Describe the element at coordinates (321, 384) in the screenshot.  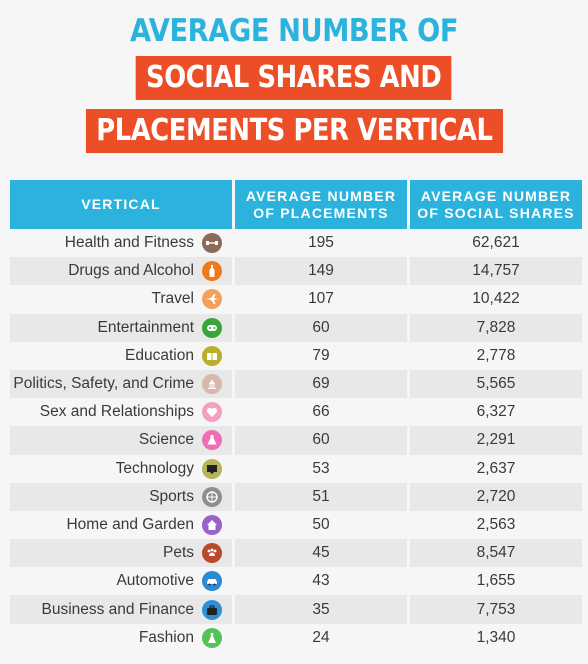
I see `placements-cell: 69` at that location.